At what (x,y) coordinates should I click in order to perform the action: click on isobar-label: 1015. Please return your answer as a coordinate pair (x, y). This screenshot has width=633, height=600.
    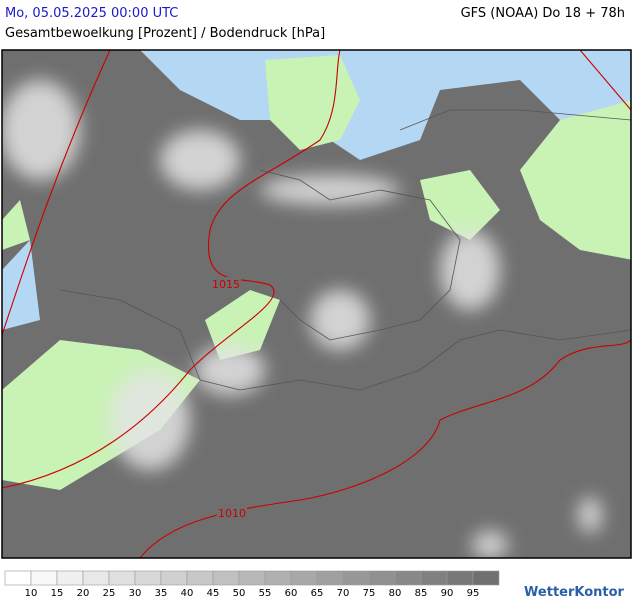
    Looking at the image, I should click on (226, 284).